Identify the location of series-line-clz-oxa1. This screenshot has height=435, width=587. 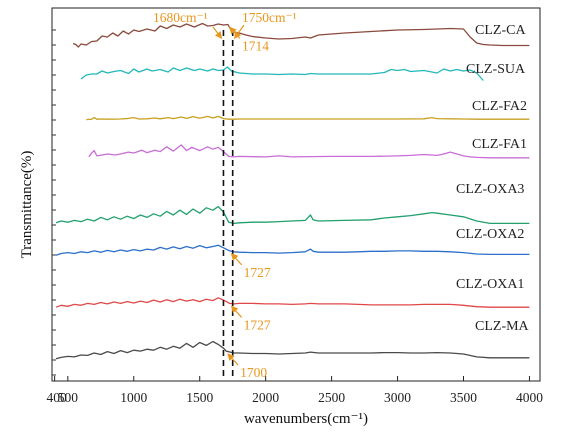
(292, 302).